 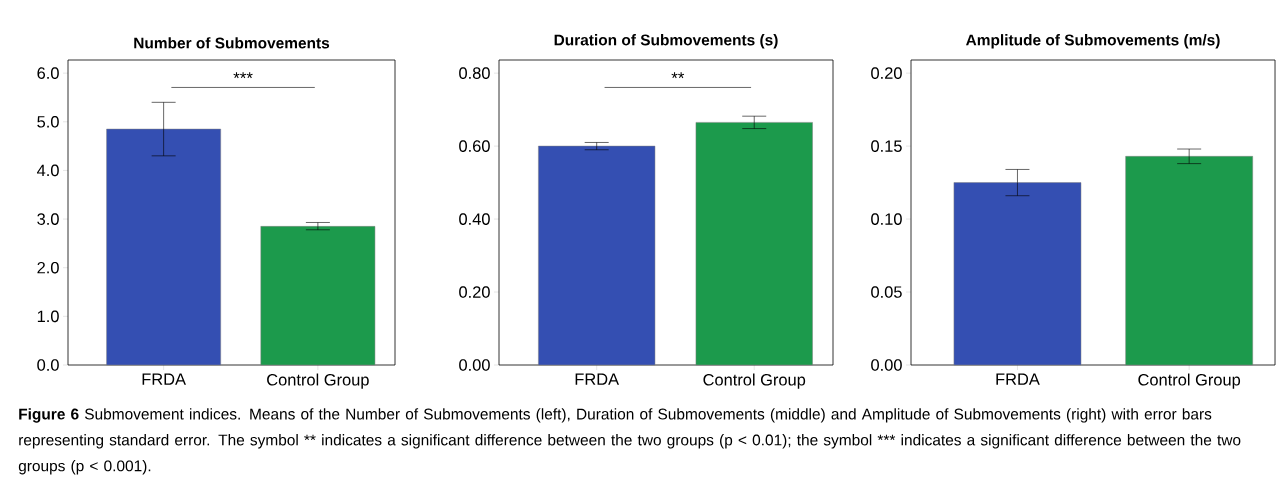 I want to click on y-tick-label: 6.0, so click(x=48, y=73).